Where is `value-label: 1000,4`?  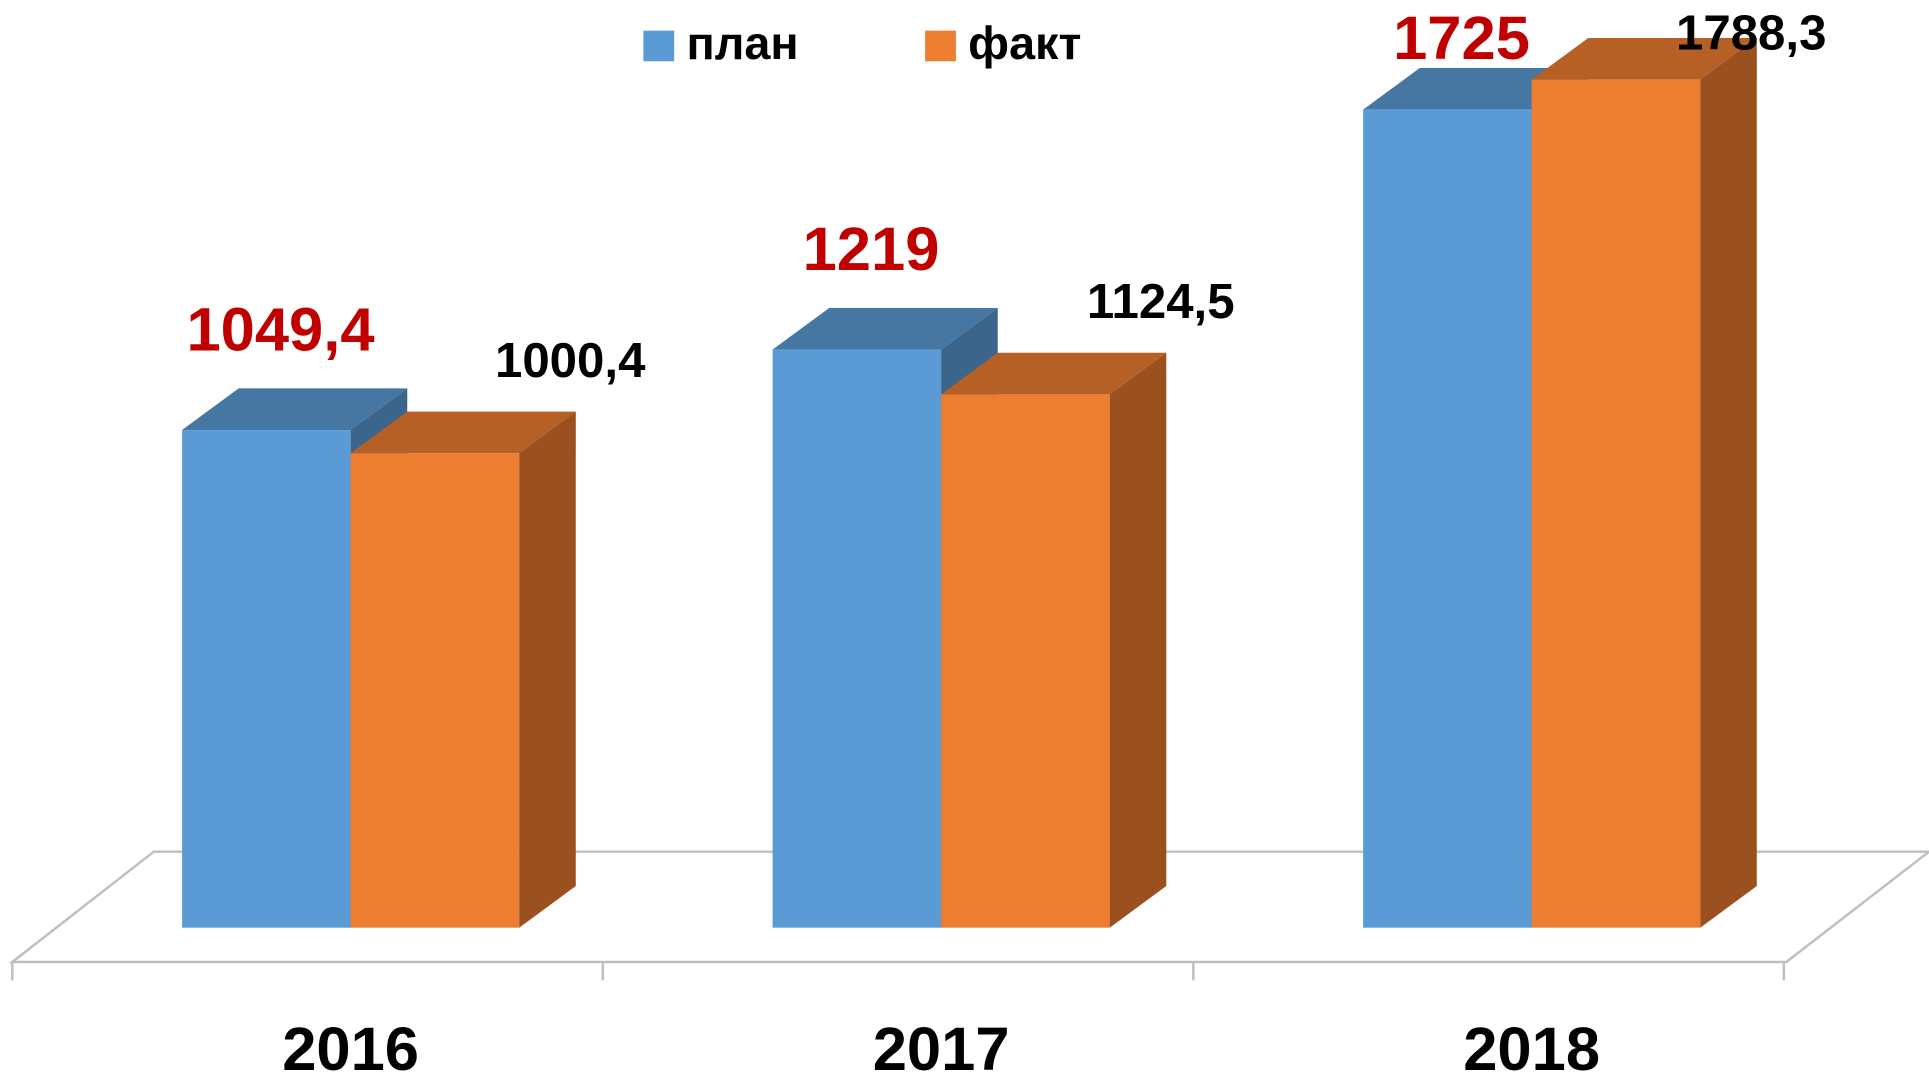
value-label: 1000,4 is located at coordinates (570, 361).